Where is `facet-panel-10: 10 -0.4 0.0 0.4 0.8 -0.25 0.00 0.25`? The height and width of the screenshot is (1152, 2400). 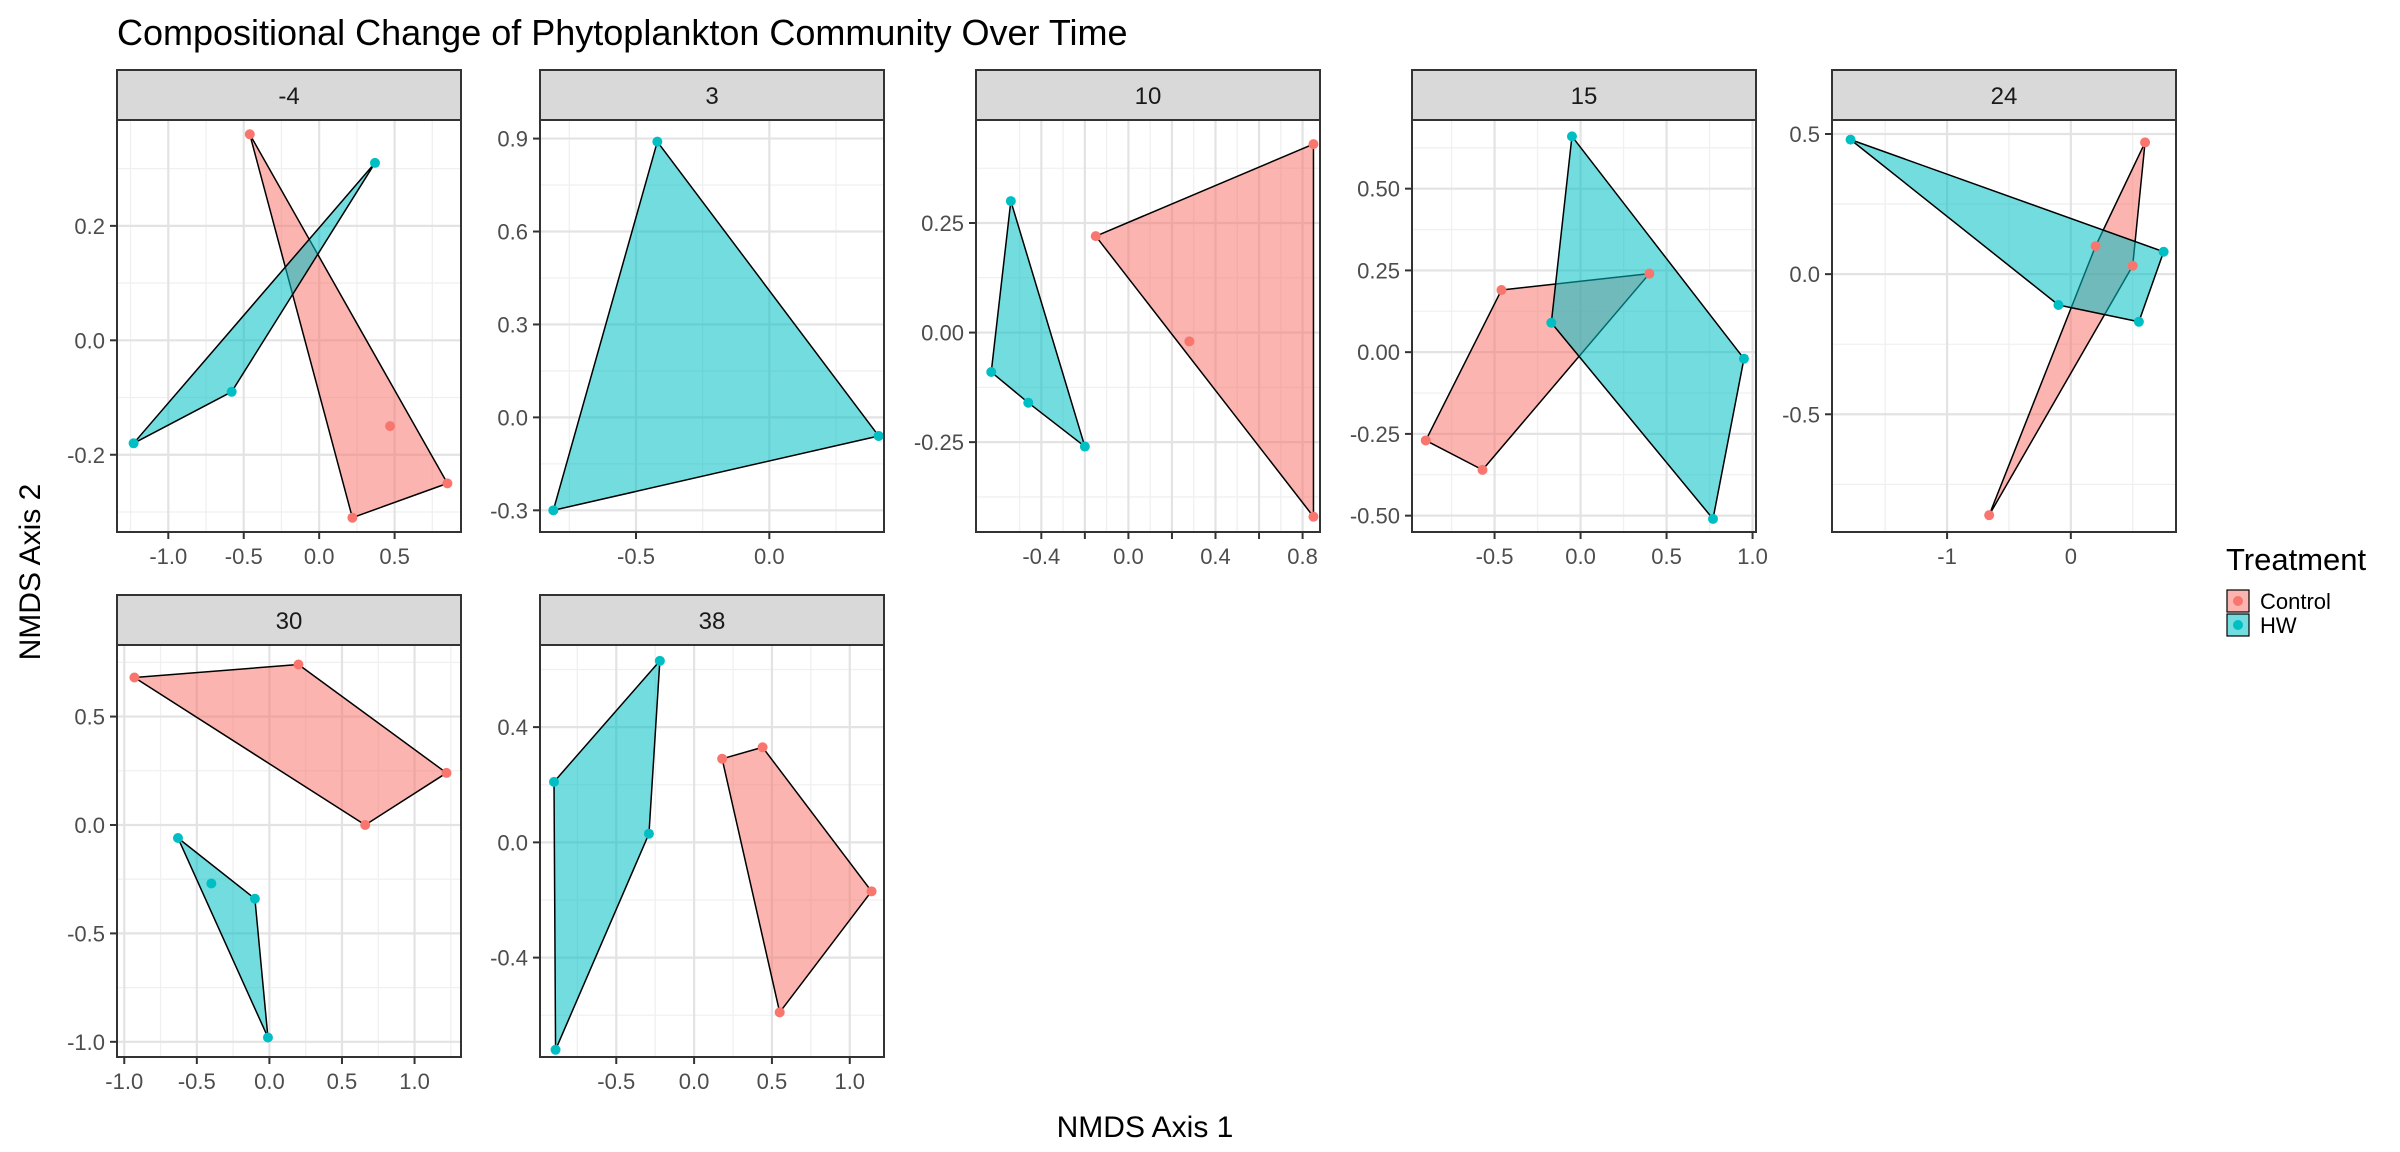
facet-panel-10: 10 -0.4 0.0 0.4 0.8 -0.25 0.00 0.25 is located at coordinates (1117, 319).